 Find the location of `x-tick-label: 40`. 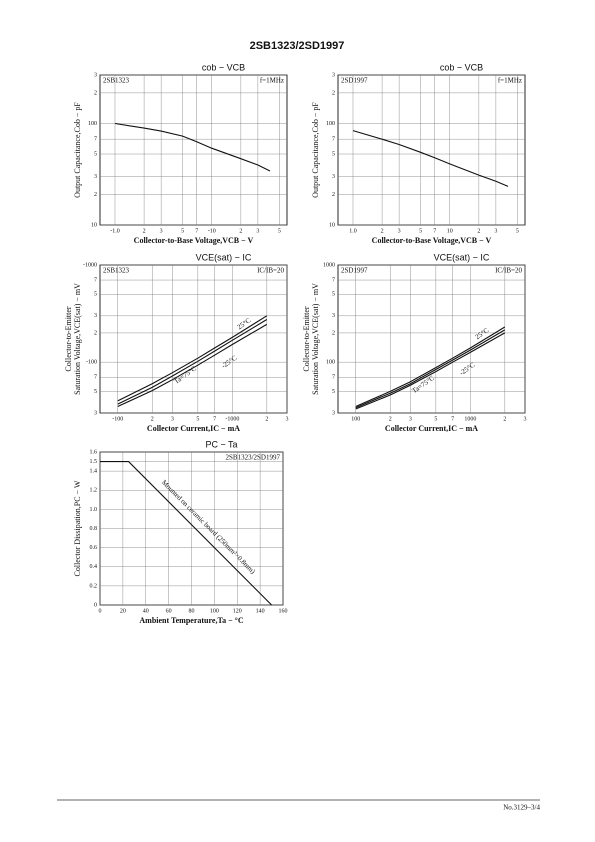

x-tick-label: 40 is located at coordinates (146, 611).